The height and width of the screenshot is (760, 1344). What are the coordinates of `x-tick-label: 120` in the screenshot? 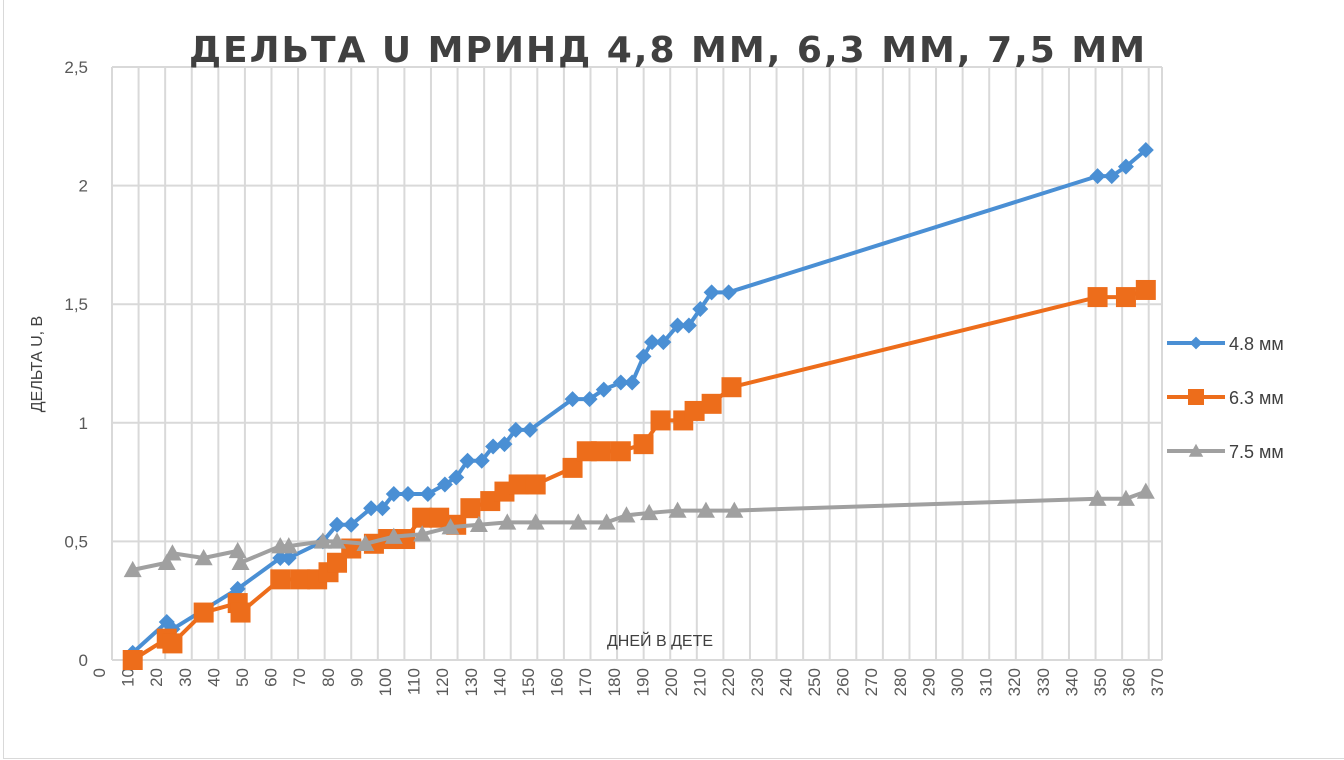 It's located at (442, 682).